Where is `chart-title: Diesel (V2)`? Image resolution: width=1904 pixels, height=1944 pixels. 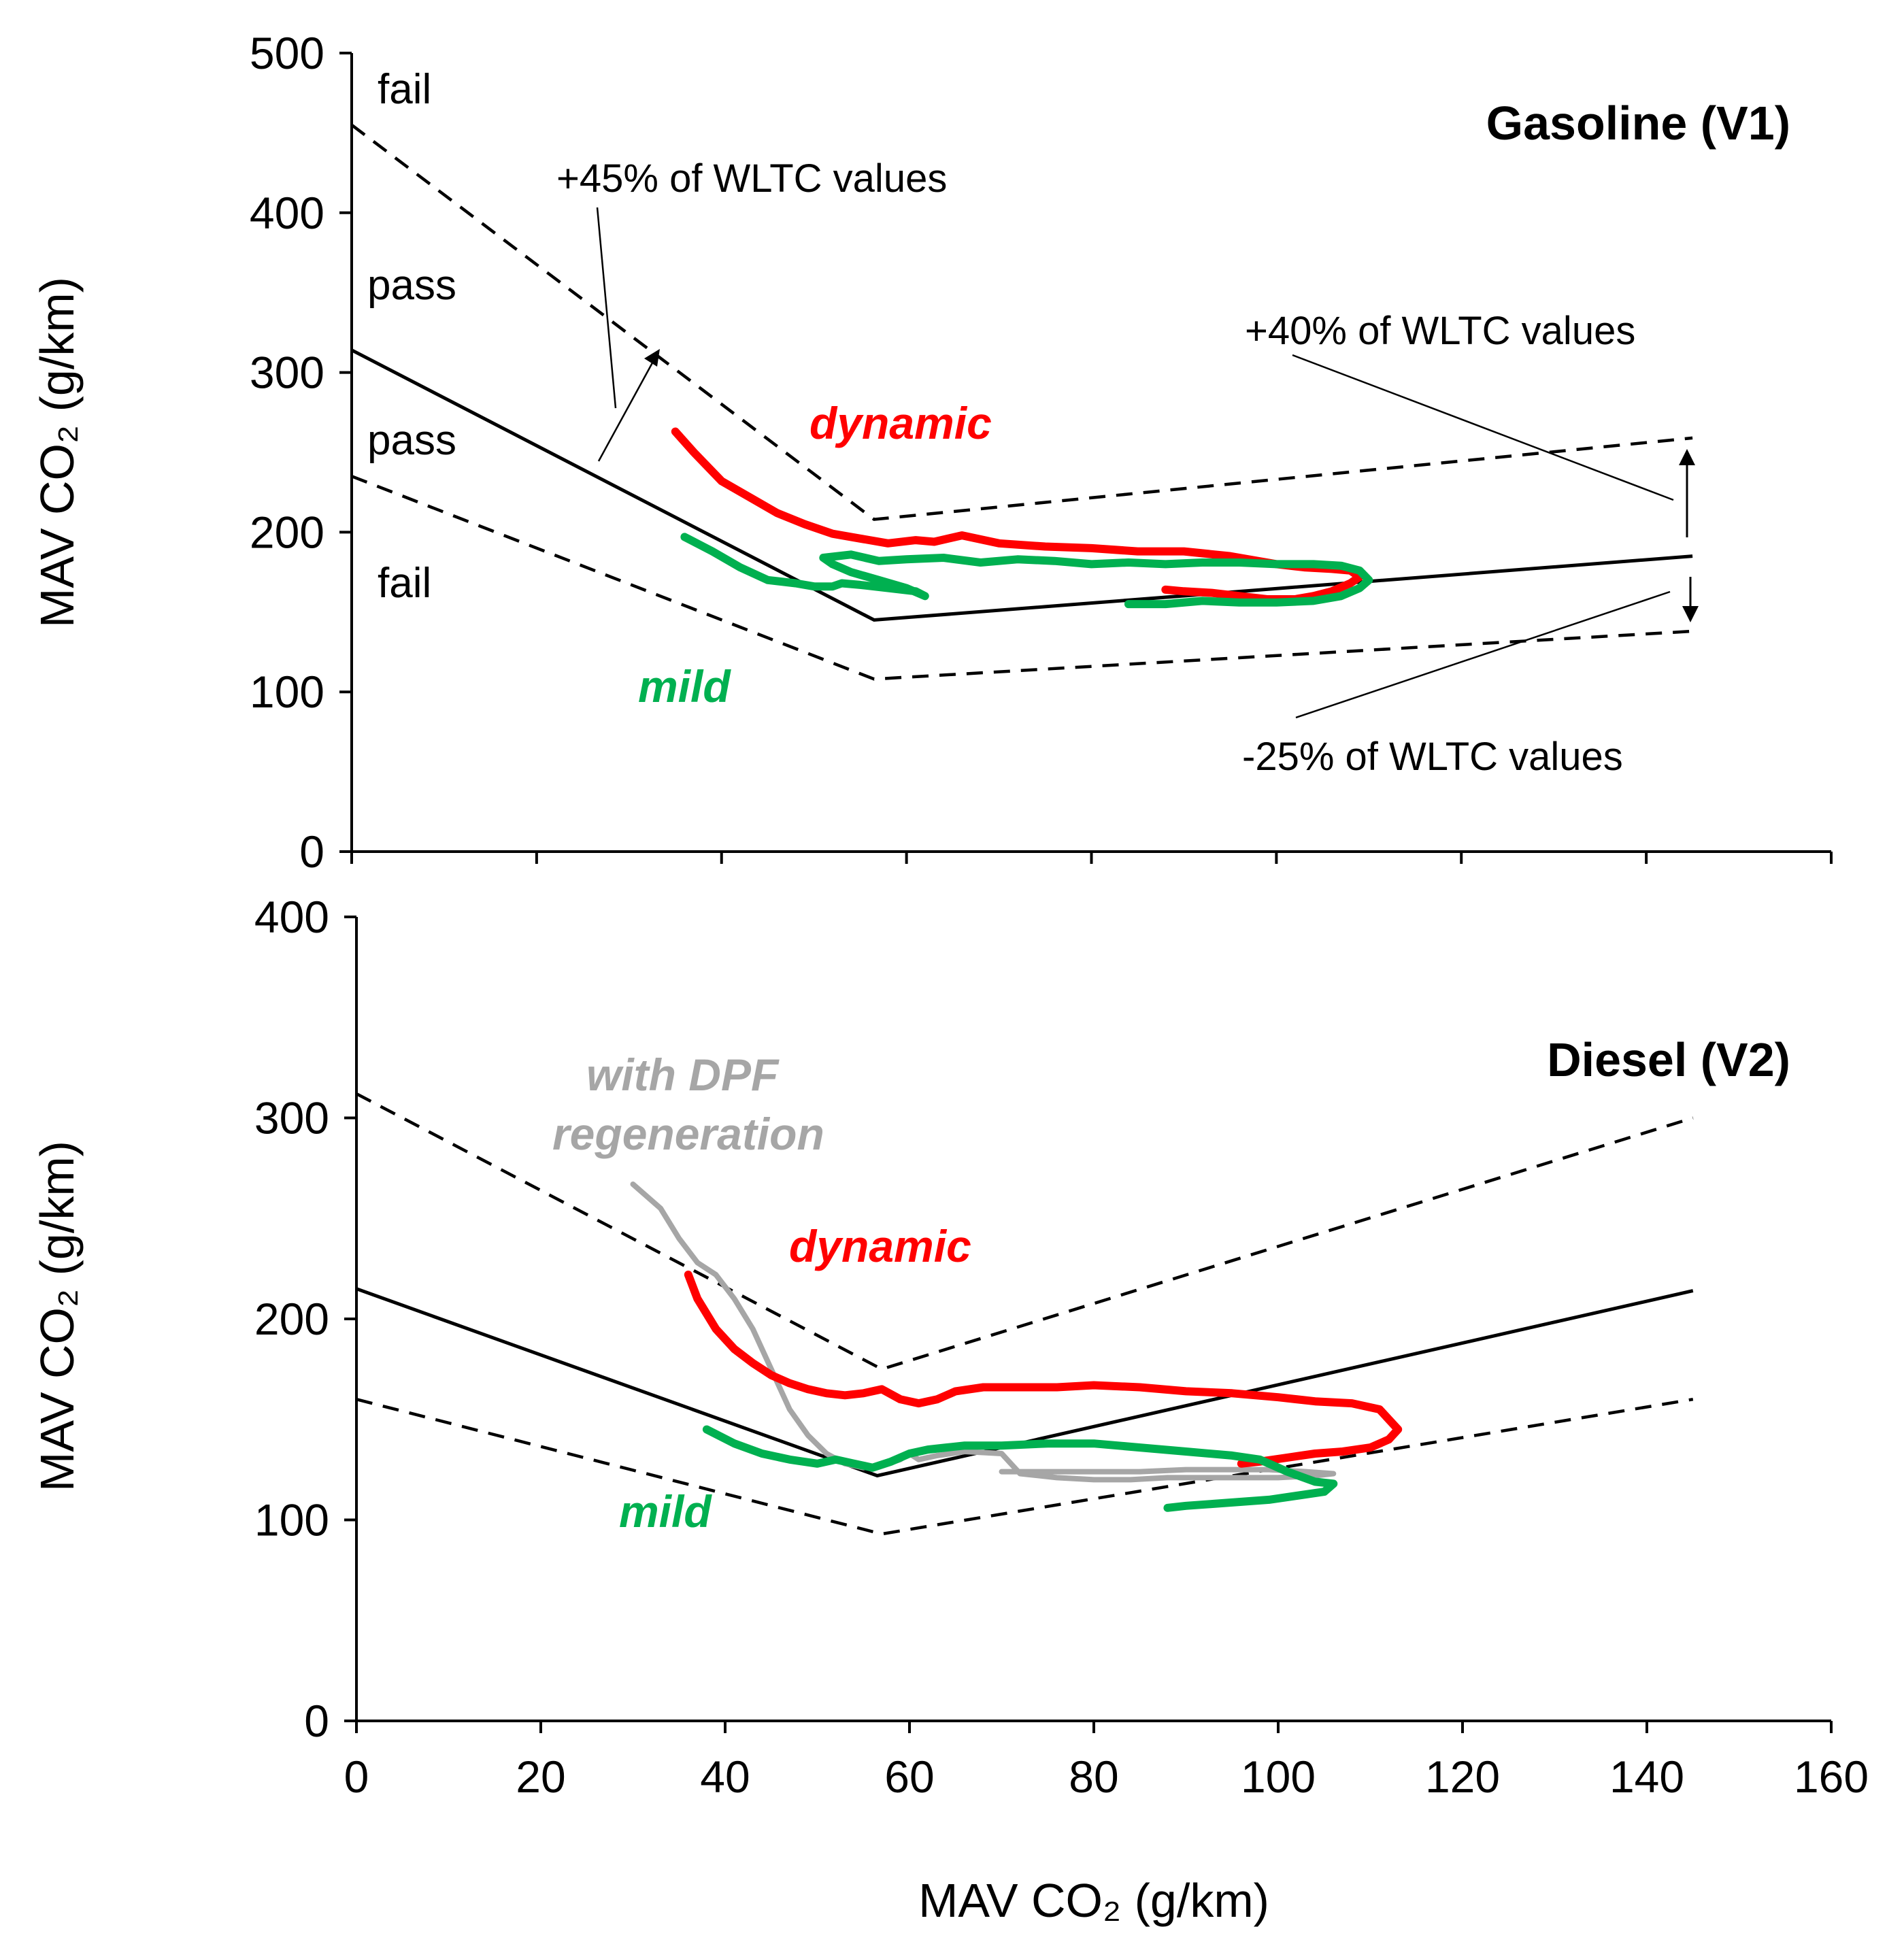 chart-title: Diesel (V2) is located at coordinates (1669, 1059).